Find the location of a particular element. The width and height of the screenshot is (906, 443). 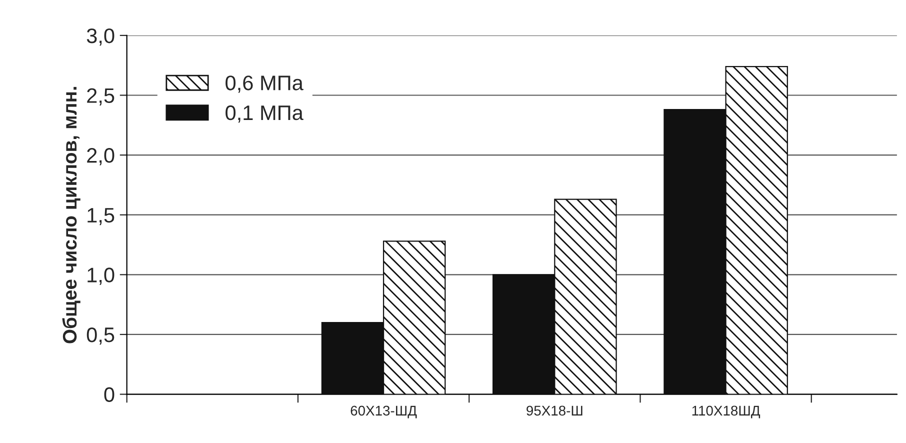

y-tick-label: 2,0 is located at coordinates (100, 157).